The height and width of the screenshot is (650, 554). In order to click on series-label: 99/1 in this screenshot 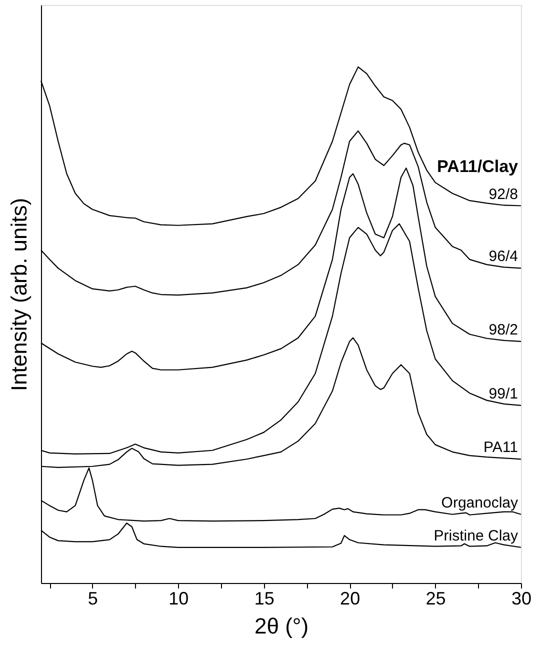, I will do `click(503, 393)`.